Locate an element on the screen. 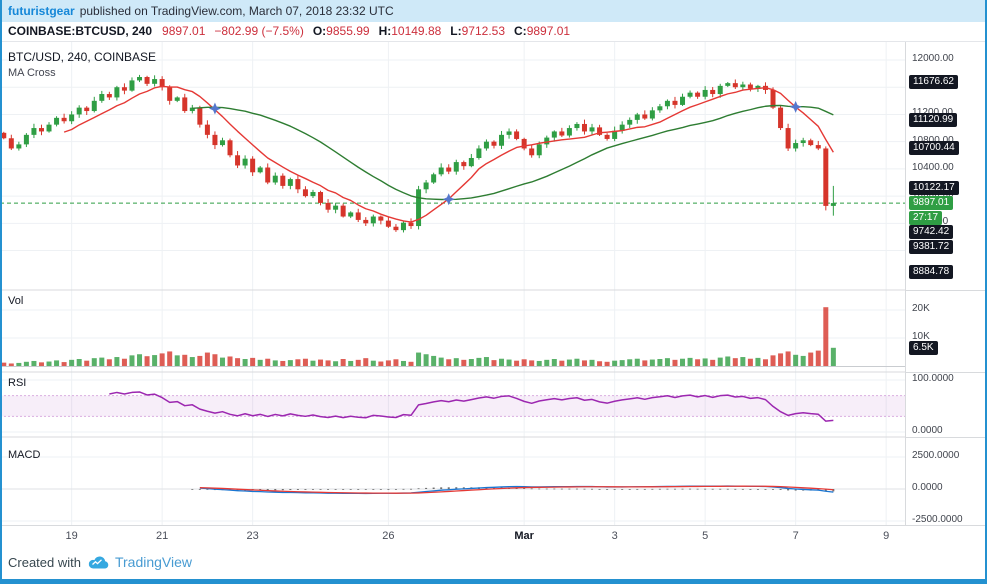 This screenshot has width=987, height=584. tradingview-brand-link: TradingView is located at coordinates (153, 562).